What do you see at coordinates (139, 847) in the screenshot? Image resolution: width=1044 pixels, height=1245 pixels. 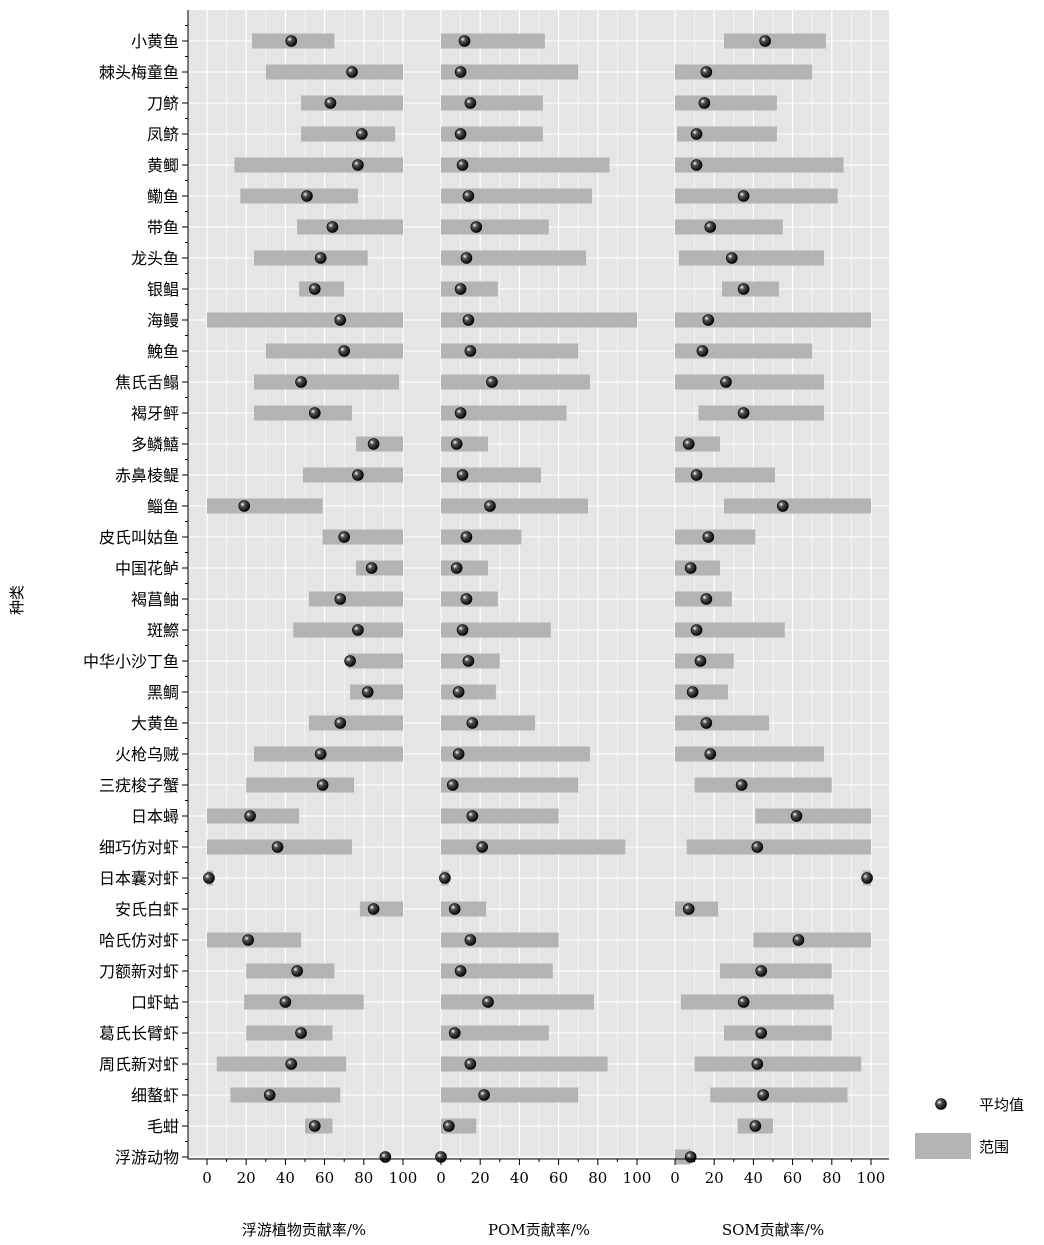 I see `category-label: 细巧仿对虾` at bounding box center [139, 847].